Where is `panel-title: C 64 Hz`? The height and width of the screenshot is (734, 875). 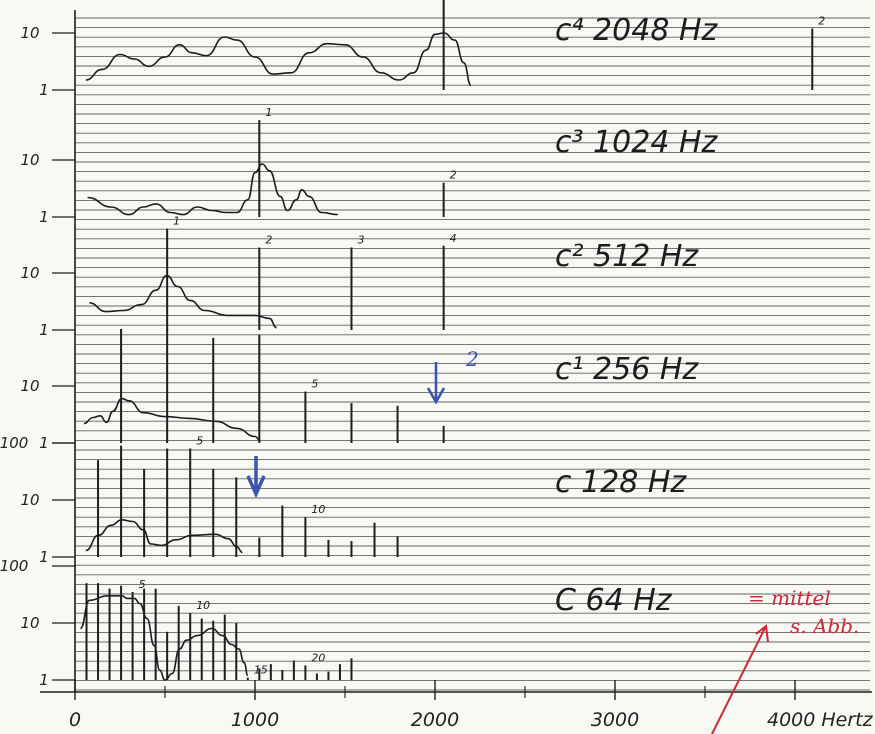
panel-title: C 64 Hz is located at coordinates (614, 600).